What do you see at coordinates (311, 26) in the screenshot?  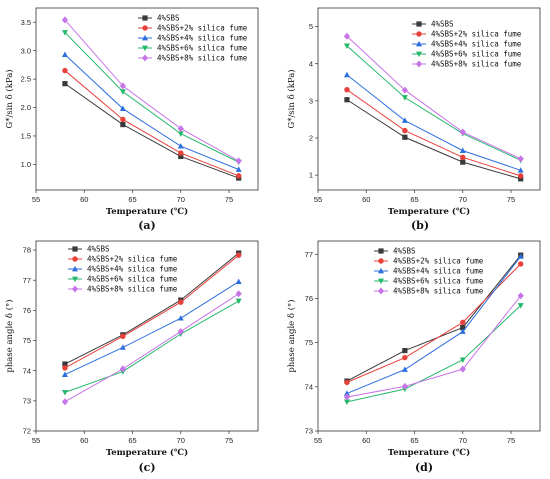 I see `y-tick-label: 5` at bounding box center [311, 26].